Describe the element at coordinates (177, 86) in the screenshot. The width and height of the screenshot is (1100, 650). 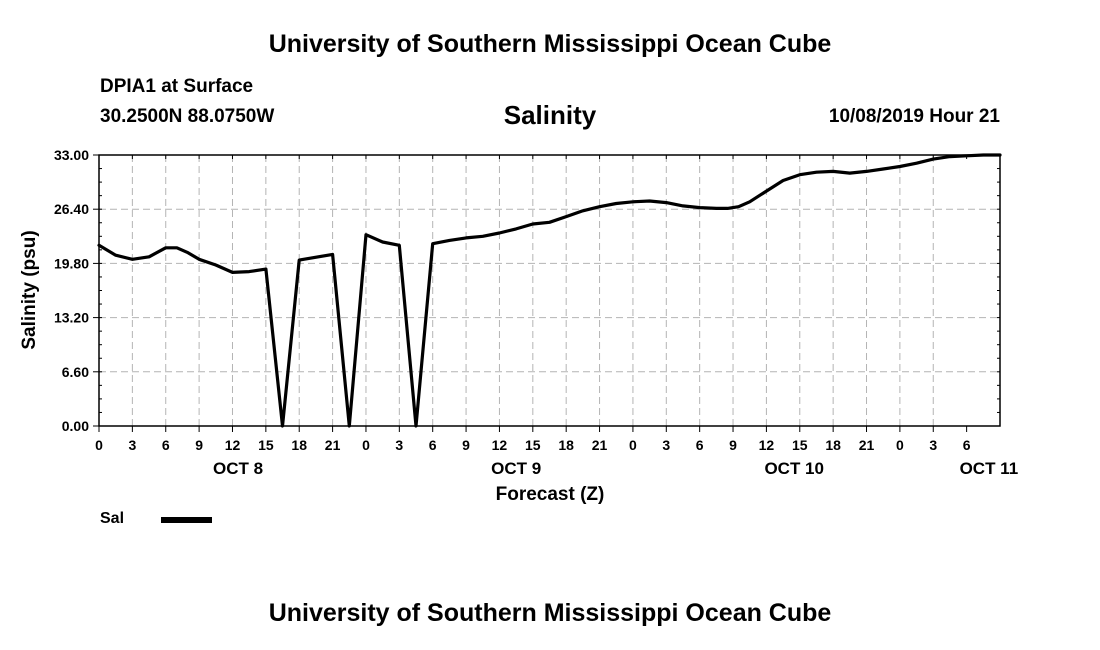
I see `station-name: DPIA1 at Surface` at that location.